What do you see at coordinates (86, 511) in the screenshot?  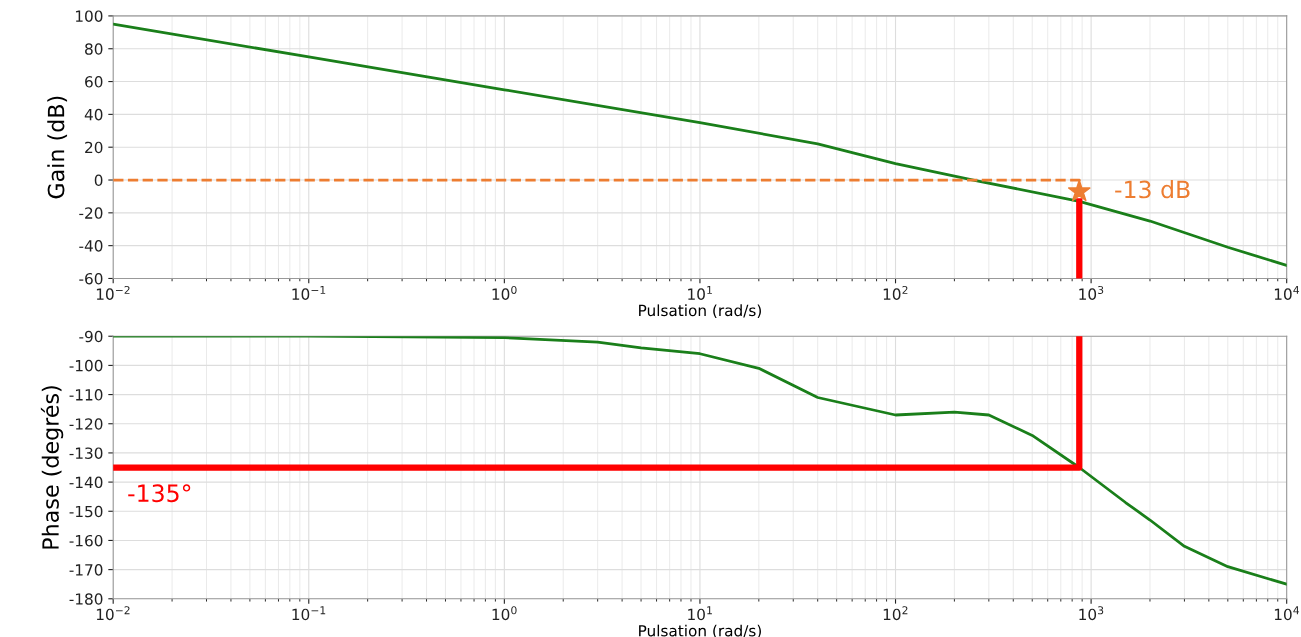 I see `y-tick-label: -150` at bounding box center [86, 511].